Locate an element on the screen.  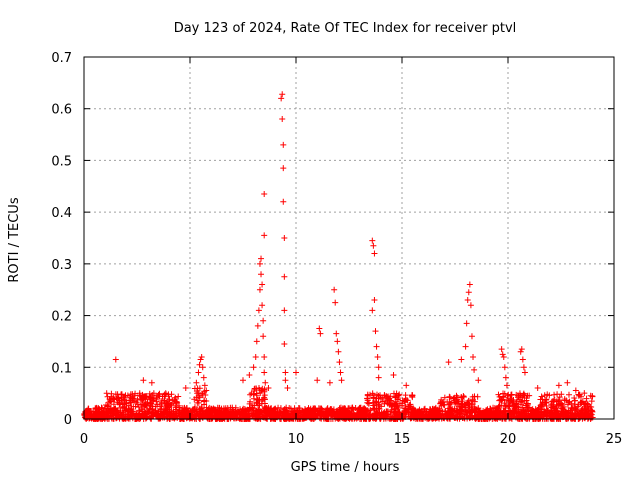
x-tick-label: 10 is located at coordinates (296, 439).